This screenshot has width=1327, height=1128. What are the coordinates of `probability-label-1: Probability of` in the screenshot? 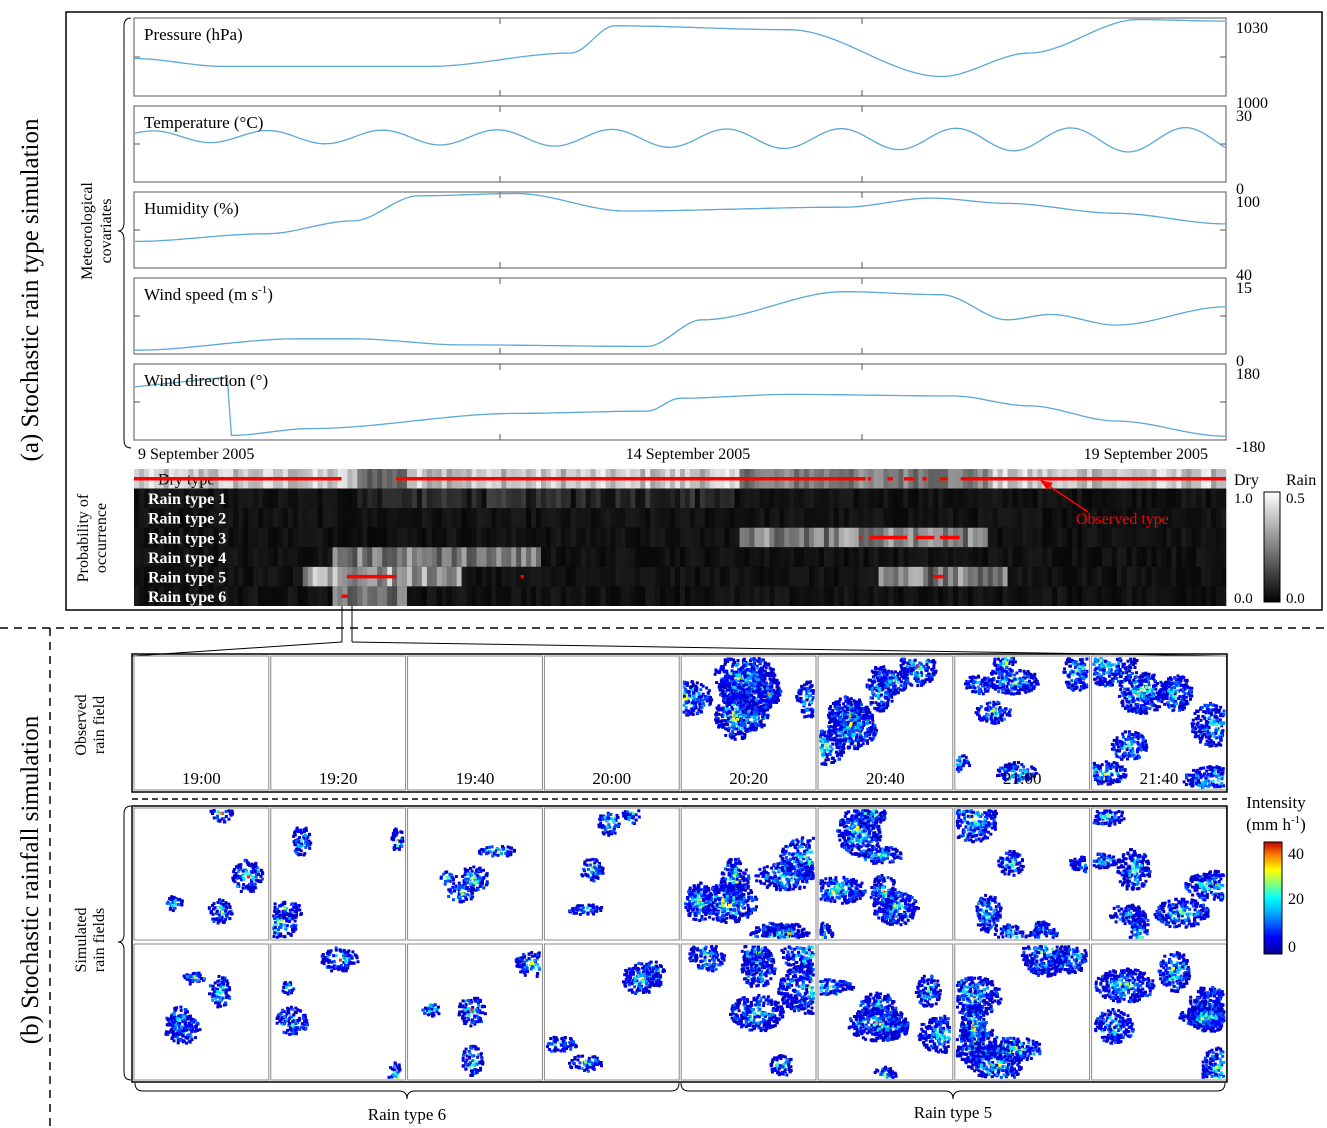 It's located at (83, 537).